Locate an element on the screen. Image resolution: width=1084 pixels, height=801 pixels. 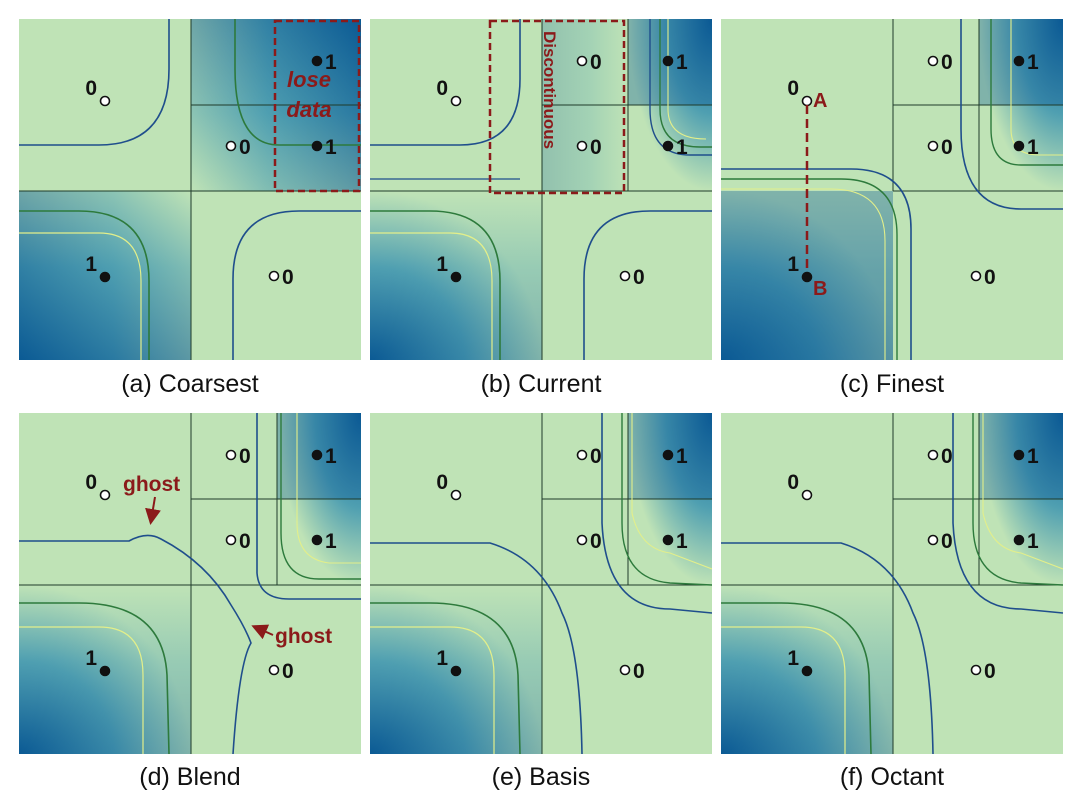
annotation-text: A is located at coordinates (820, 101).